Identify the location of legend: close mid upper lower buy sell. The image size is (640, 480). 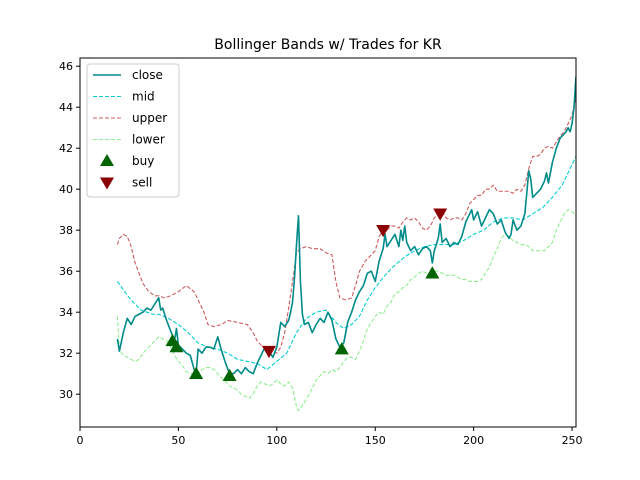
(133, 130).